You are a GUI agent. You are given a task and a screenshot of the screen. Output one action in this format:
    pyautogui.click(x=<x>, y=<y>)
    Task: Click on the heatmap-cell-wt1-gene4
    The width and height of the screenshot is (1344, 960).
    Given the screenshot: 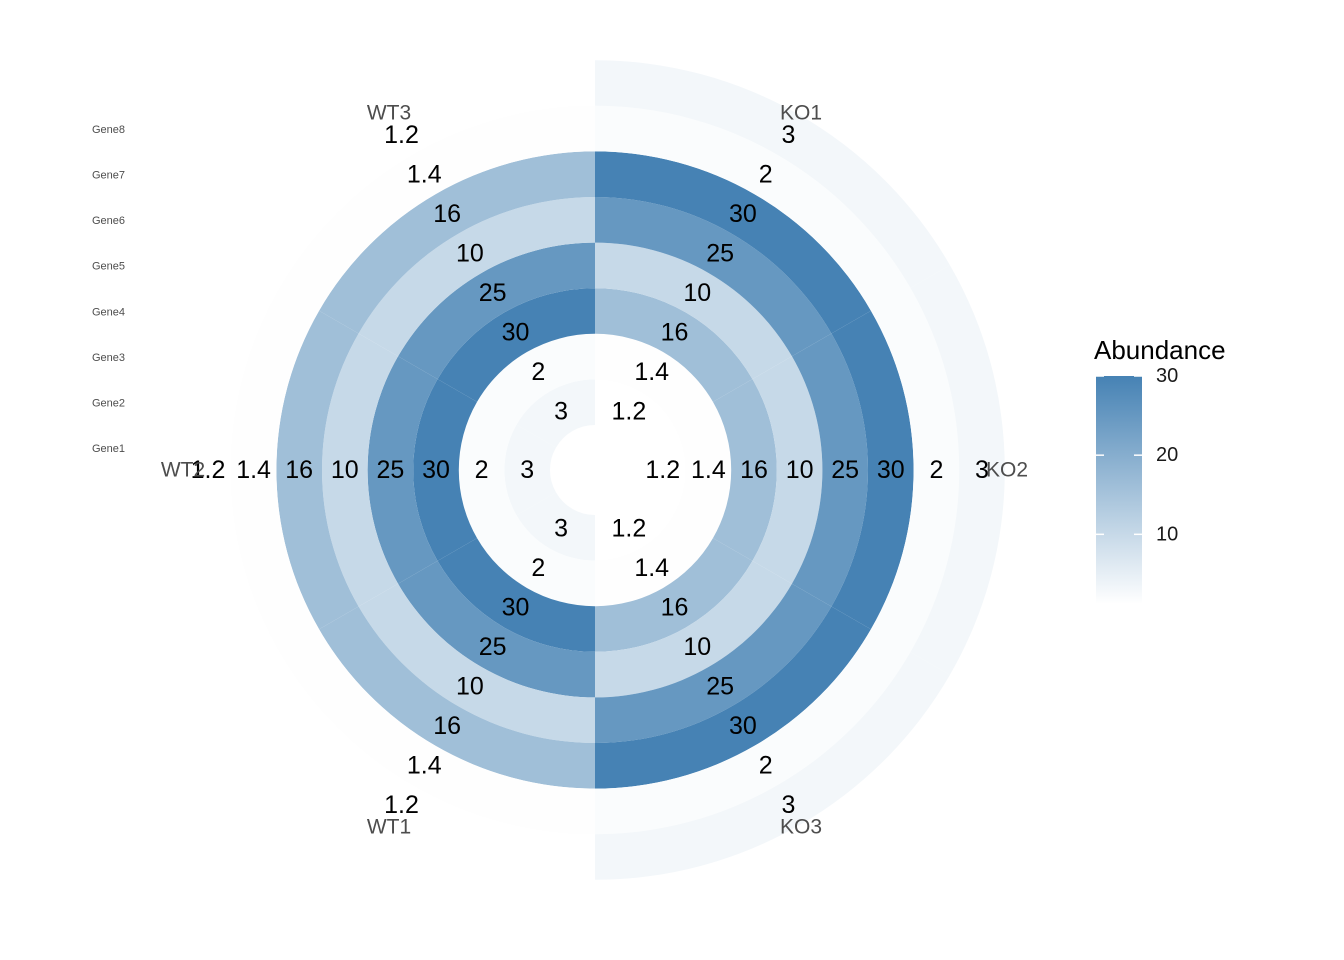 What is the action you would take?
    pyautogui.click(x=496, y=629)
    